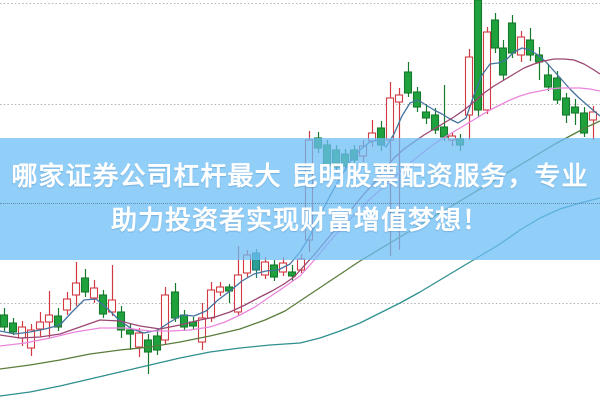  I want to click on banner-line-2: 助力投资者实现财富增值梦想！, so click(299, 221).